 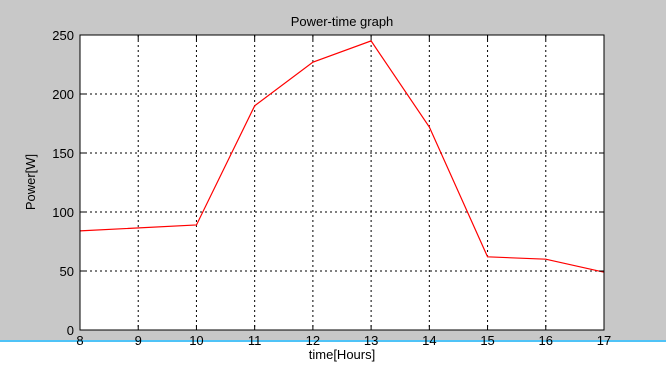 I want to click on x-tick-label: 13, so click(x=371, y=340).